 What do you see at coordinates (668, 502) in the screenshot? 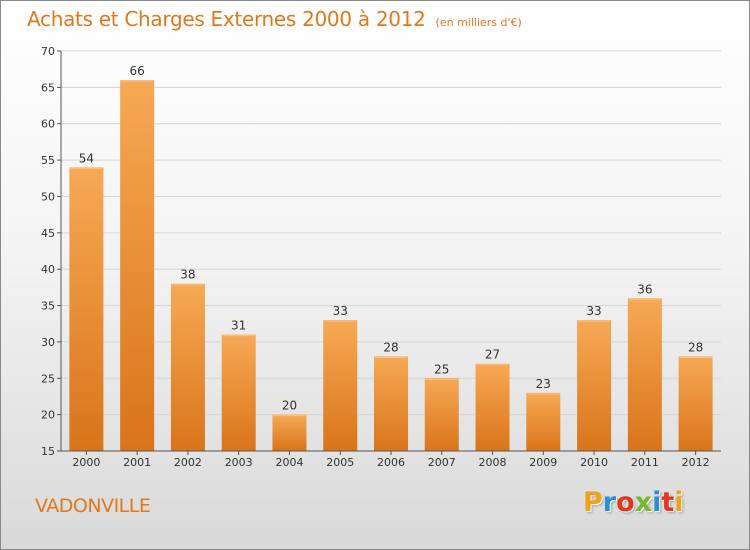
I see `logo-letter: t` at bounding box center [668, 502].